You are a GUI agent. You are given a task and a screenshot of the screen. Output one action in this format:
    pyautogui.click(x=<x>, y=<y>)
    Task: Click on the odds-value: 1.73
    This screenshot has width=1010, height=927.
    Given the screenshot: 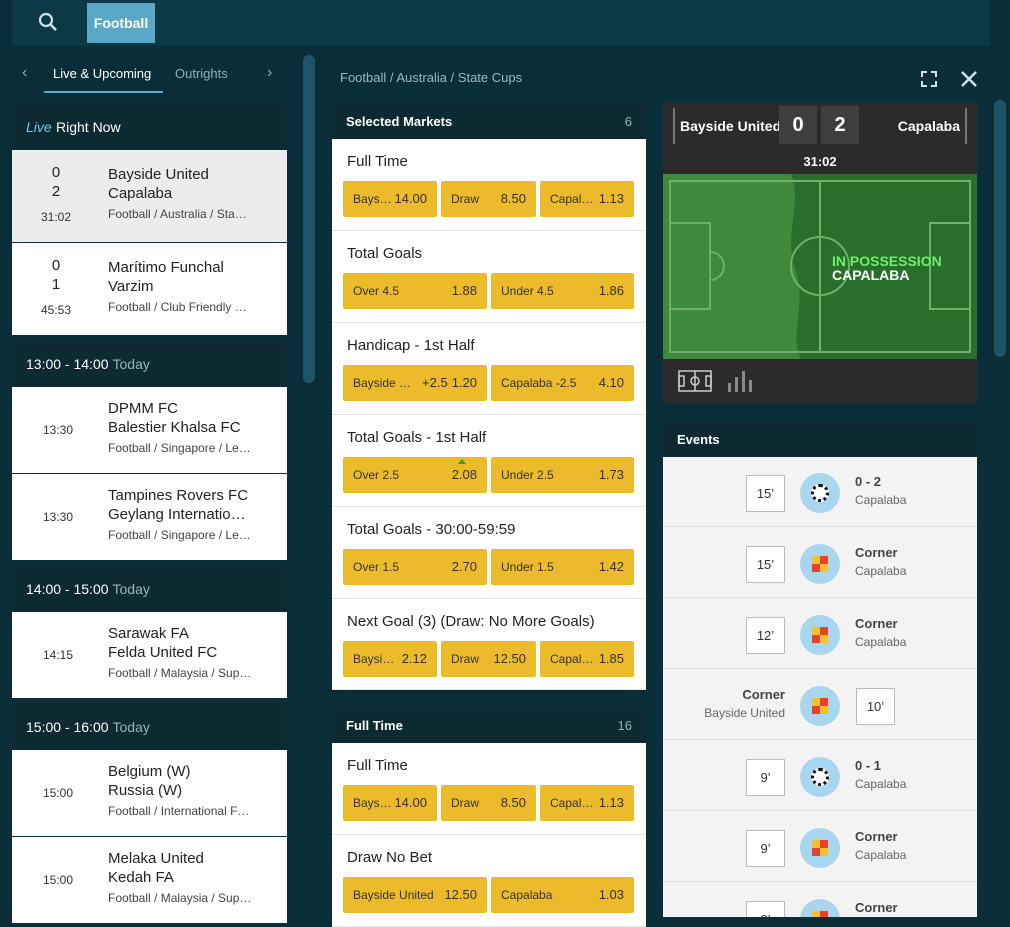 What is the action you would take?
    pyautogui.click(x=611, y=474)
    